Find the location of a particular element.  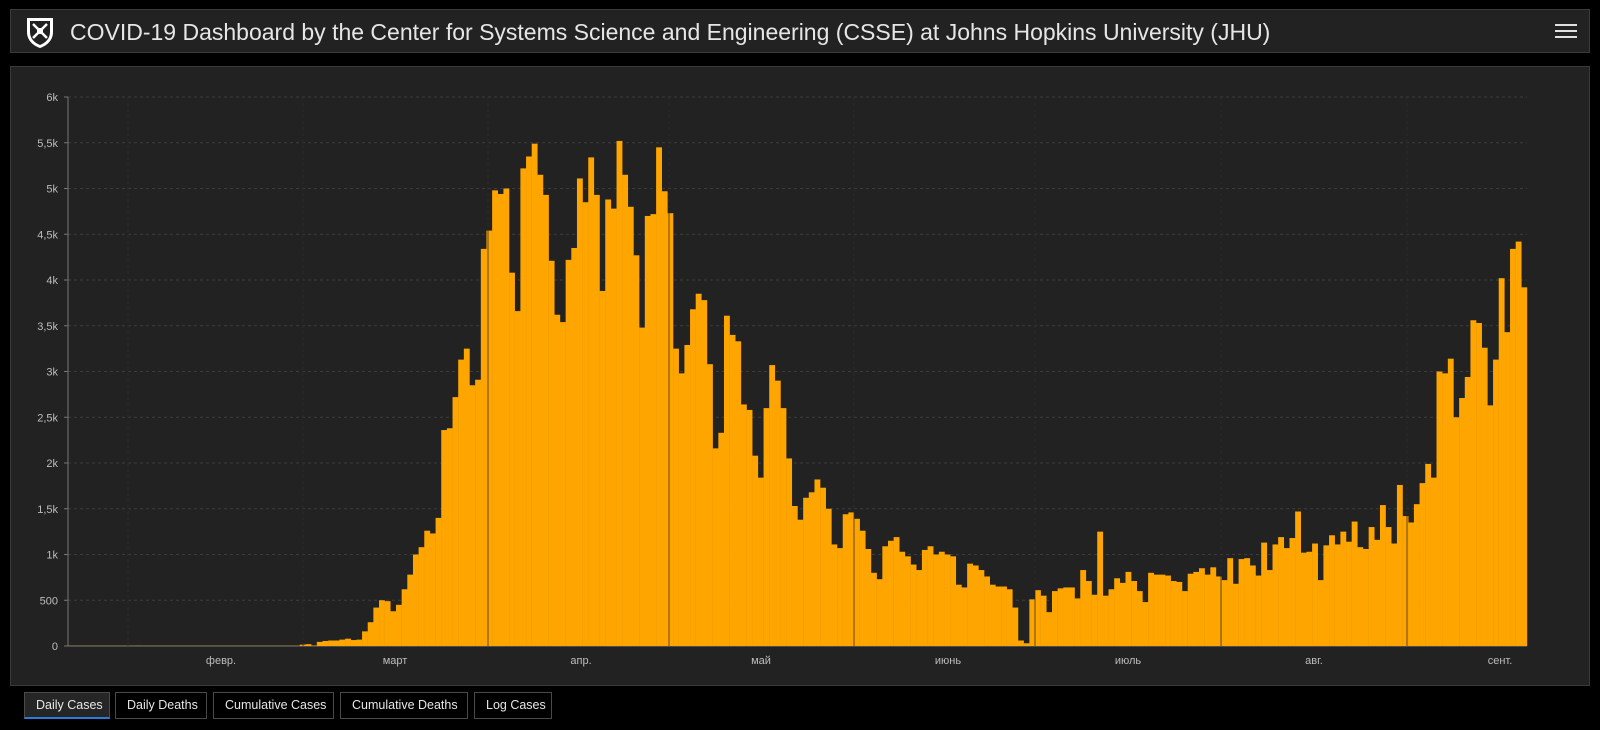

tab-log-cases: Log Cases is located at coordinates (513, 705).